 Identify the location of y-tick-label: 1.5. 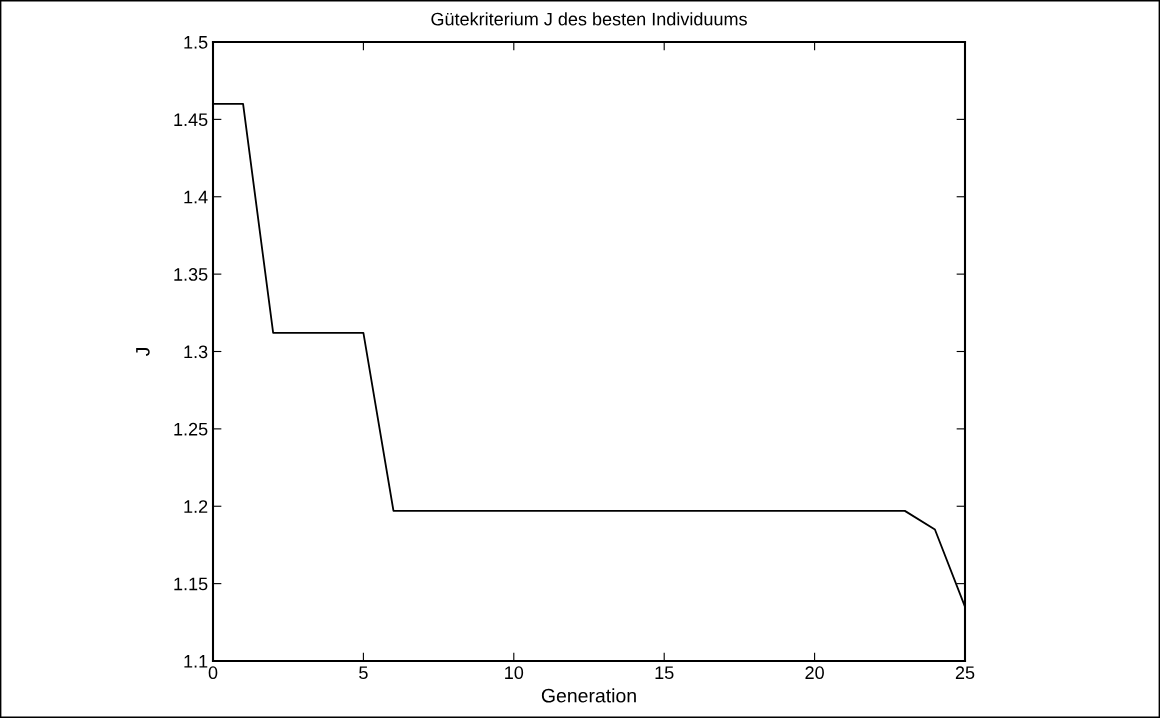
(196, 42).